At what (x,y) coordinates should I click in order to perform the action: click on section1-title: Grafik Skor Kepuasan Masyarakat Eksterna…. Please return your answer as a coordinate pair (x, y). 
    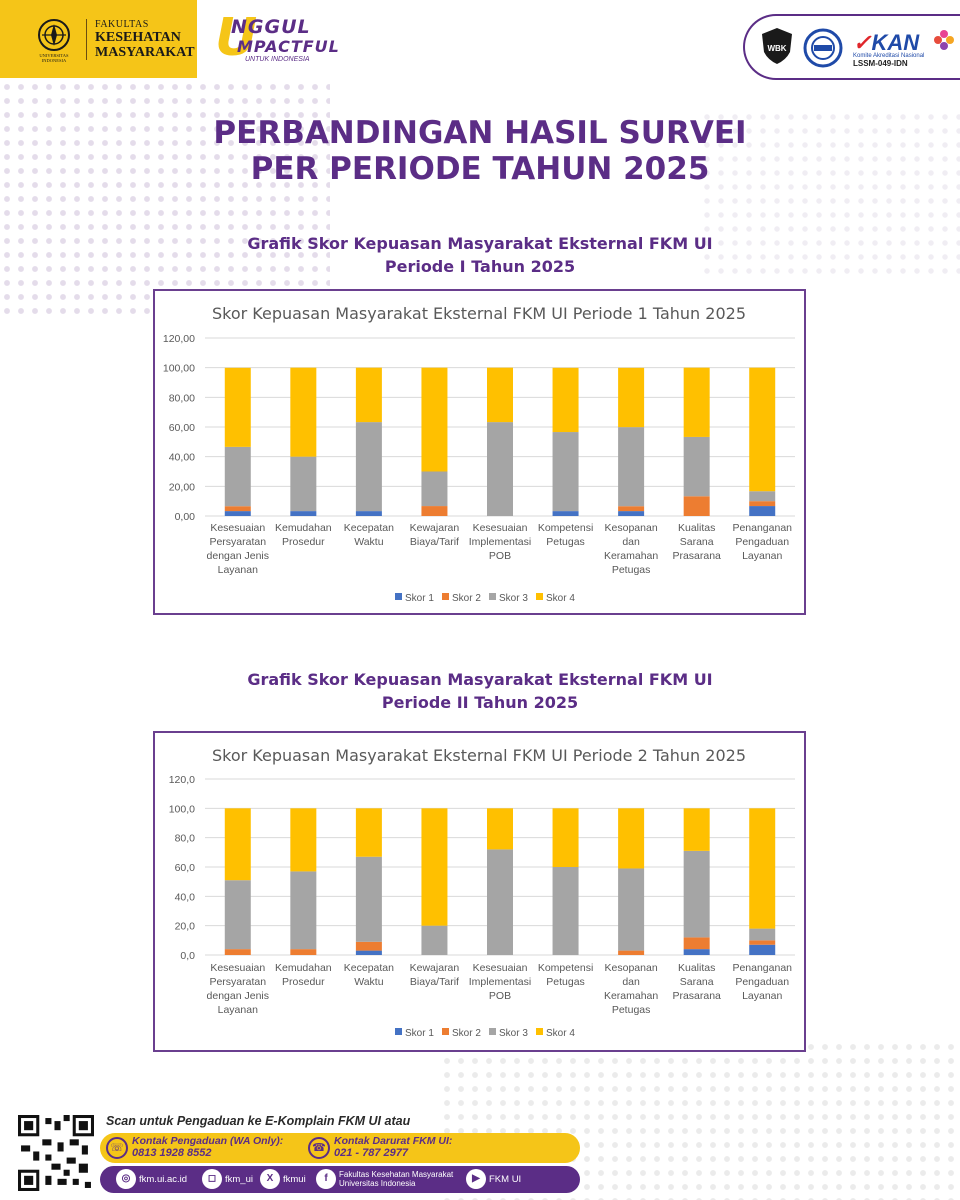
    Looking at the image, I should click on (480, 255).